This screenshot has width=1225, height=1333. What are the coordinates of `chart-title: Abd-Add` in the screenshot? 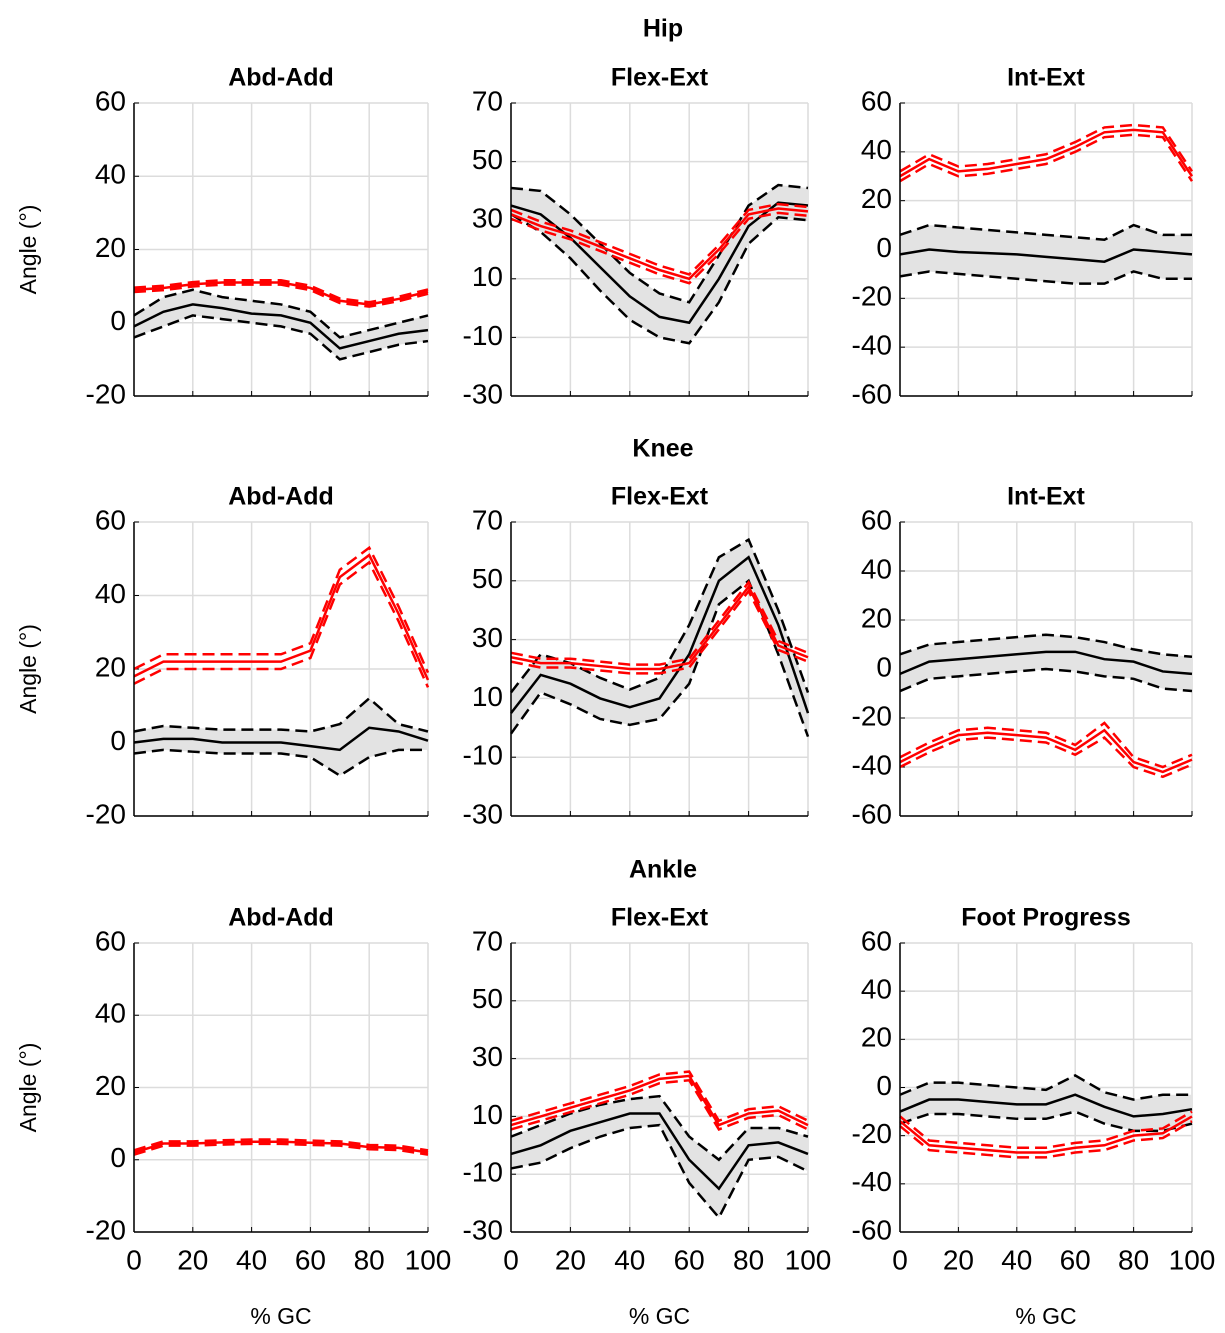 It's located at (281, 918).